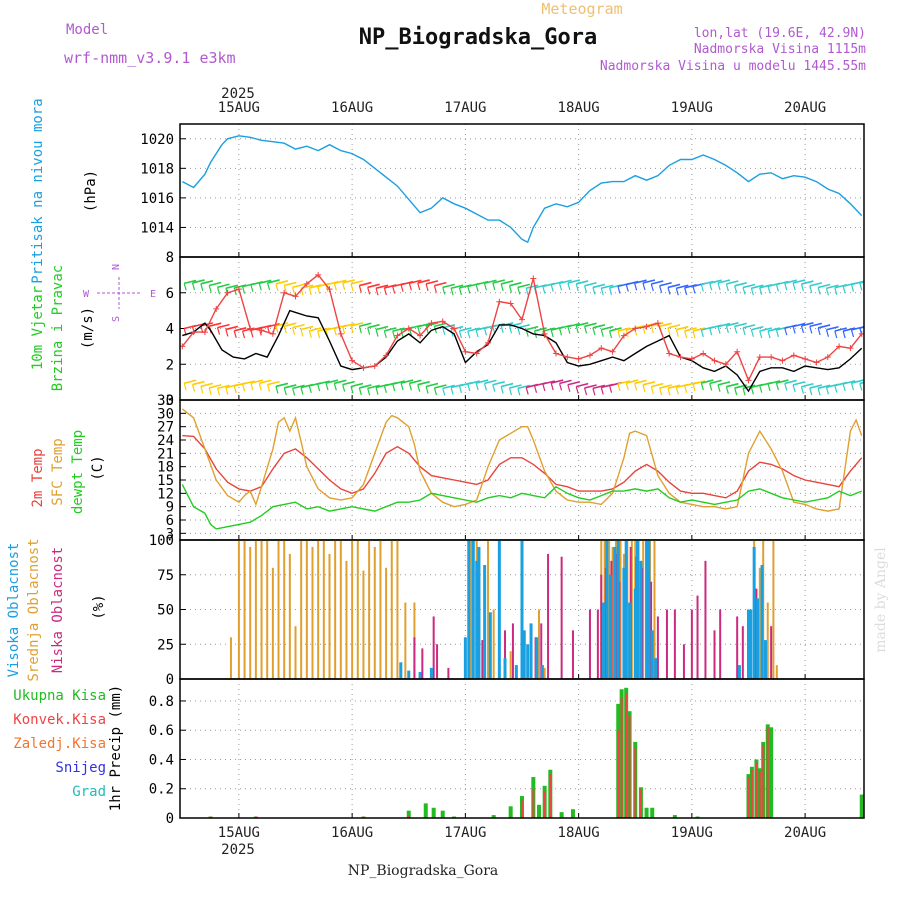  I want to click on lonlat-label: lon,lat (19.6E, 42.9N), so click(780, 33).